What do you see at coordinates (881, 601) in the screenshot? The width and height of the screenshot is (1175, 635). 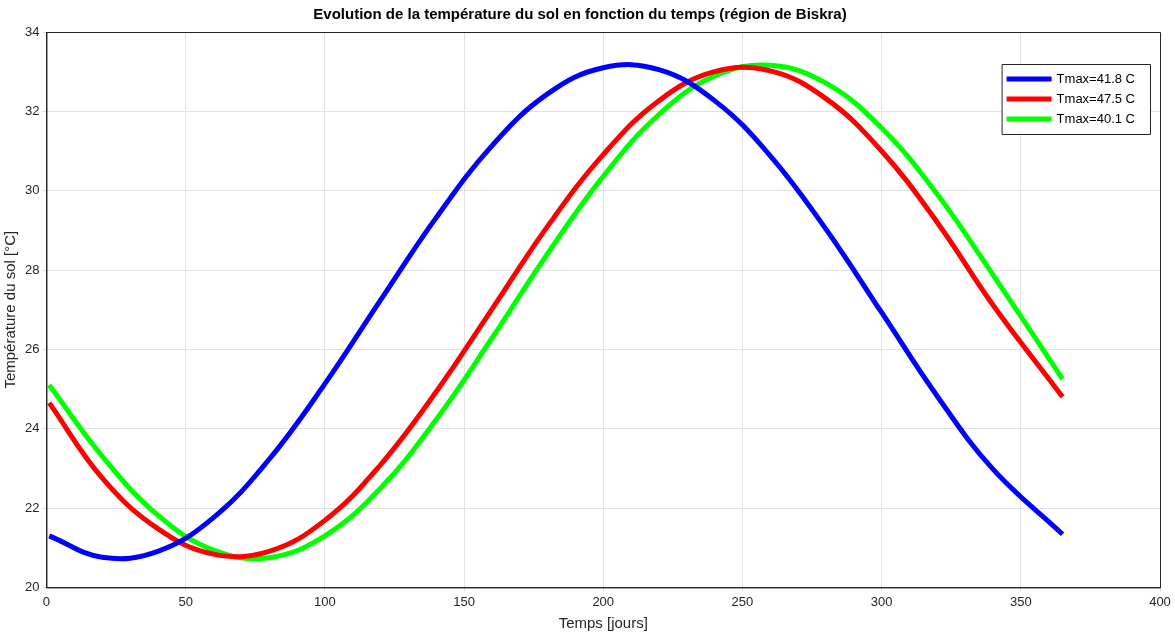 I see `x-tick-label: 300` at bounding box center [881, 601].